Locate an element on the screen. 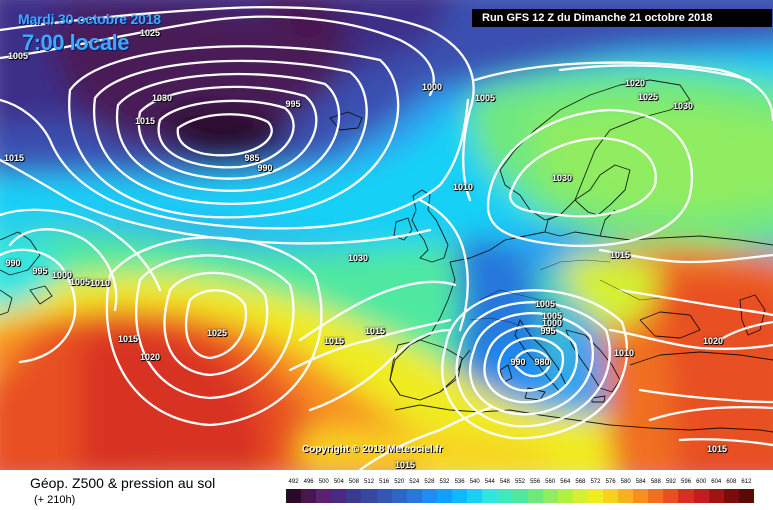 This screenshot has height=510, width=773. scale-tick-label: 520 is located at coordinates (399, 482).